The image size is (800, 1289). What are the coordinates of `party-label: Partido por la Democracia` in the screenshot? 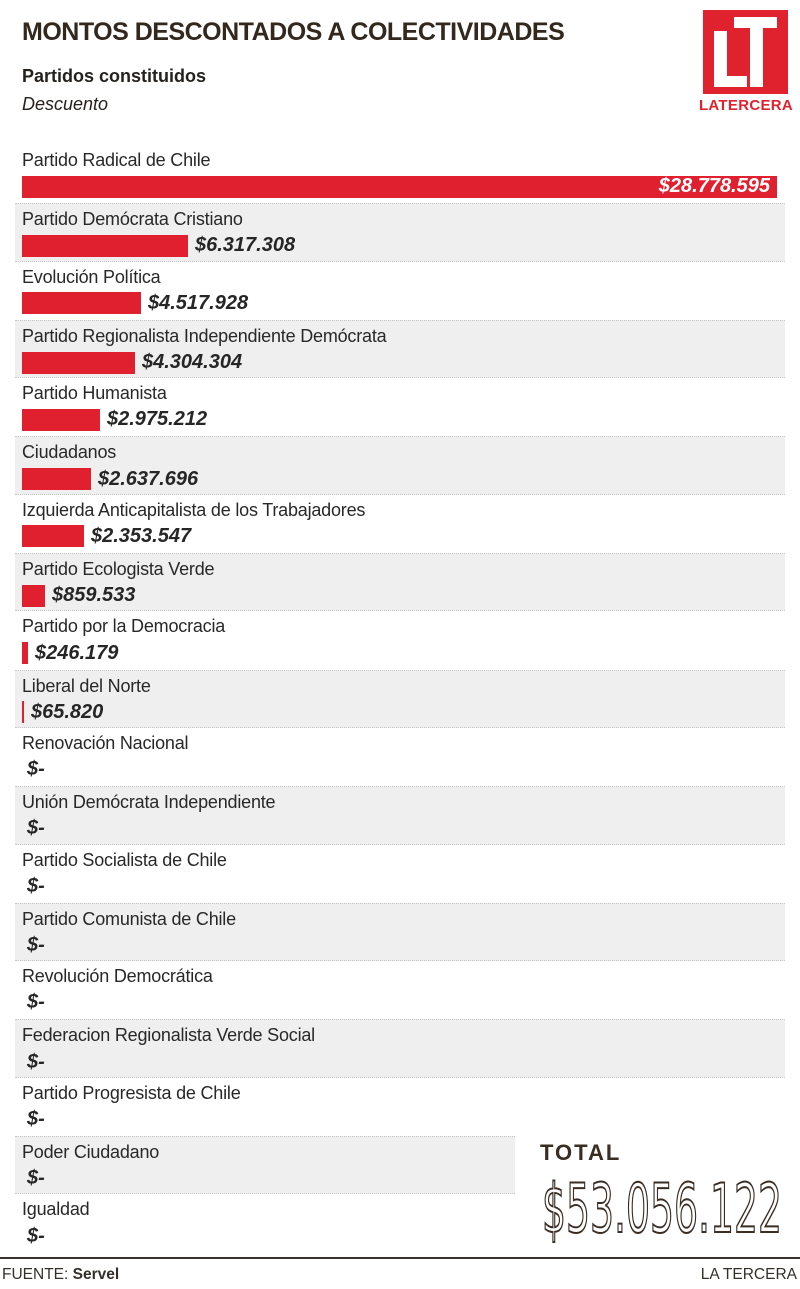 It's located at (124, 626).